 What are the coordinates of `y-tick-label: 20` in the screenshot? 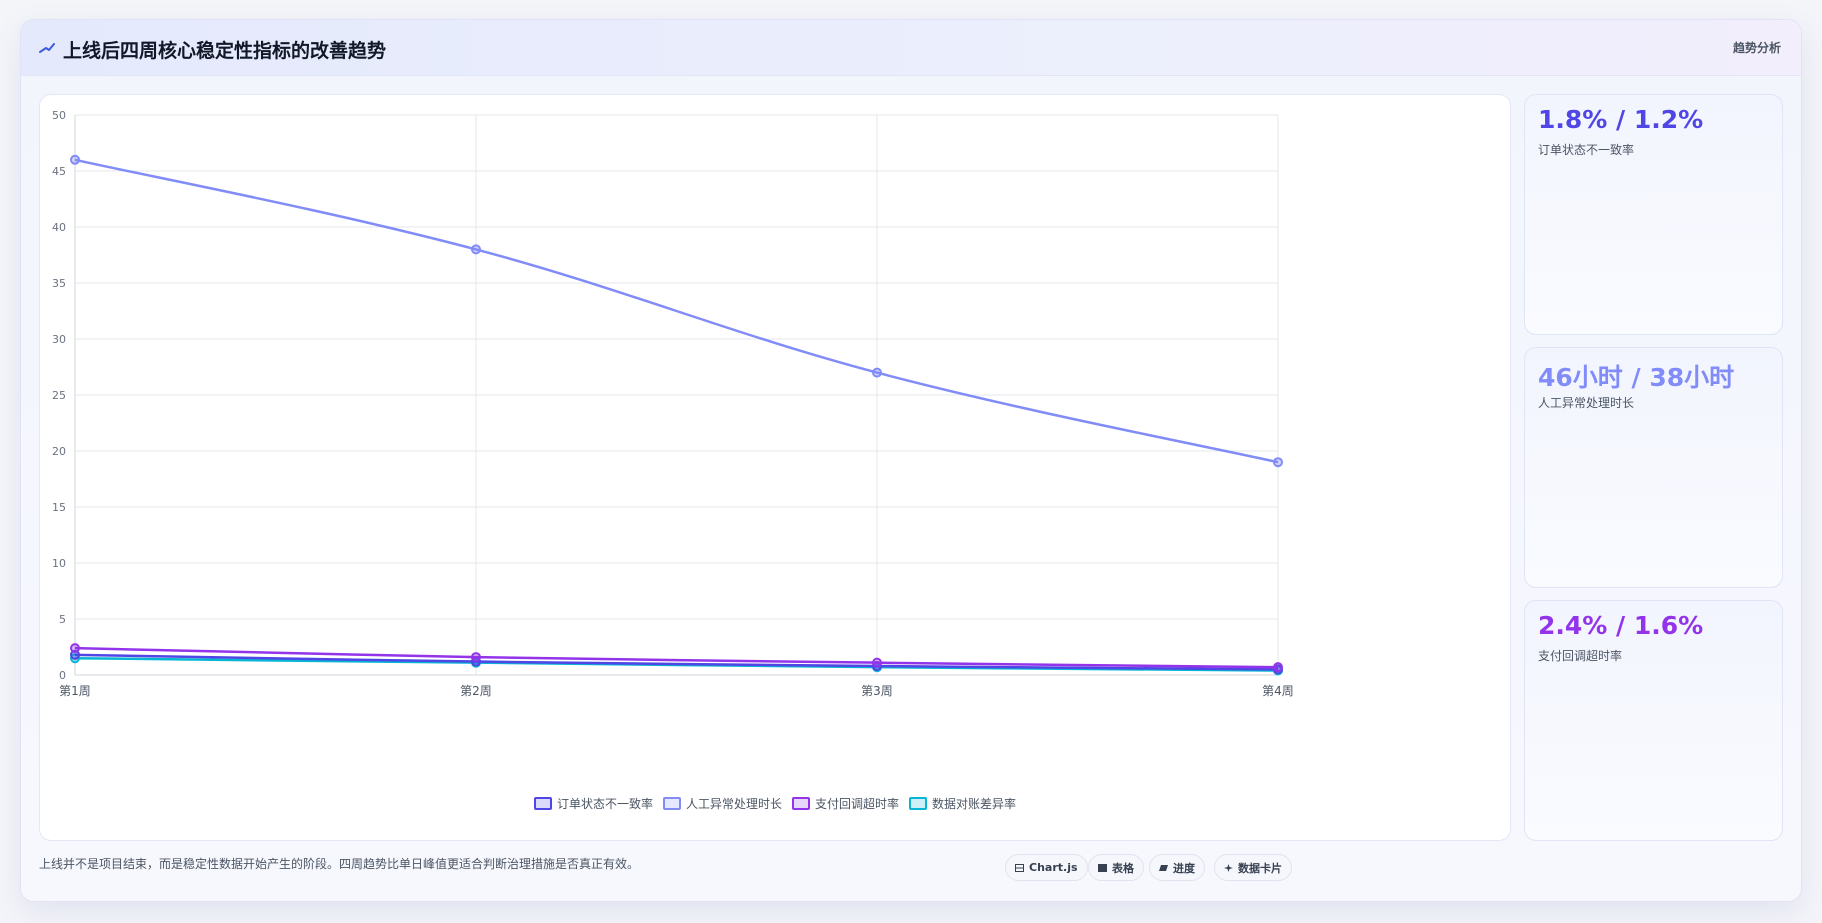 It's located at (59, 451).